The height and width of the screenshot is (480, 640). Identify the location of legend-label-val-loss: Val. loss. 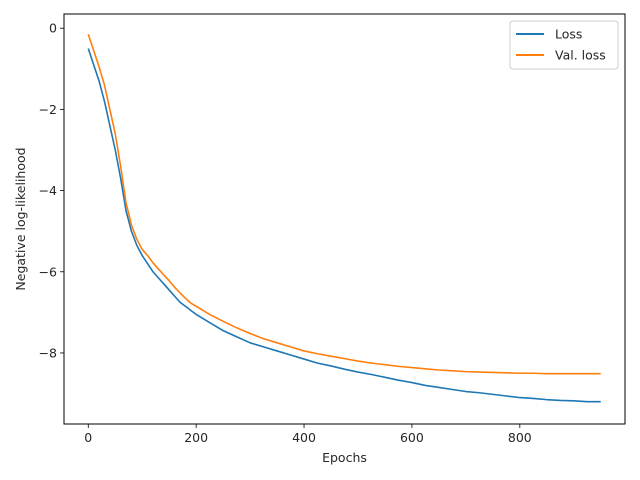
(580, 55).